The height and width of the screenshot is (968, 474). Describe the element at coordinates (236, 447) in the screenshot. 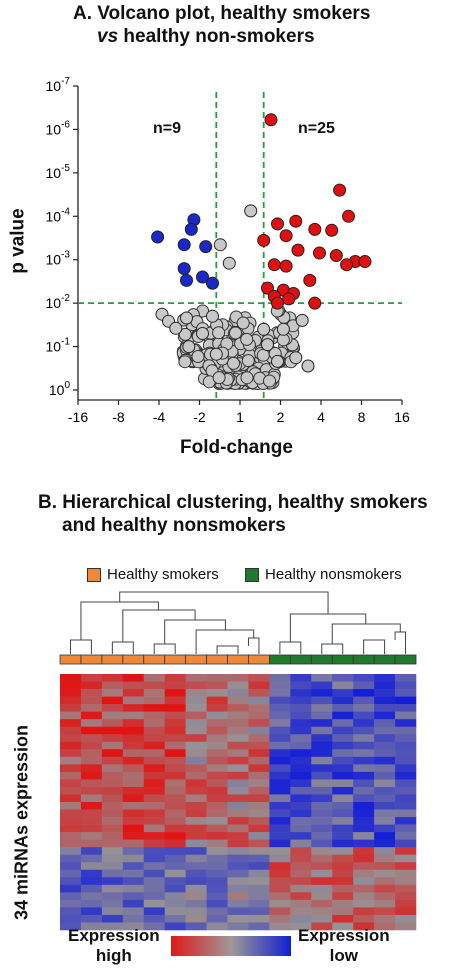

I see `x-axis-label: Fold-change` at that location.